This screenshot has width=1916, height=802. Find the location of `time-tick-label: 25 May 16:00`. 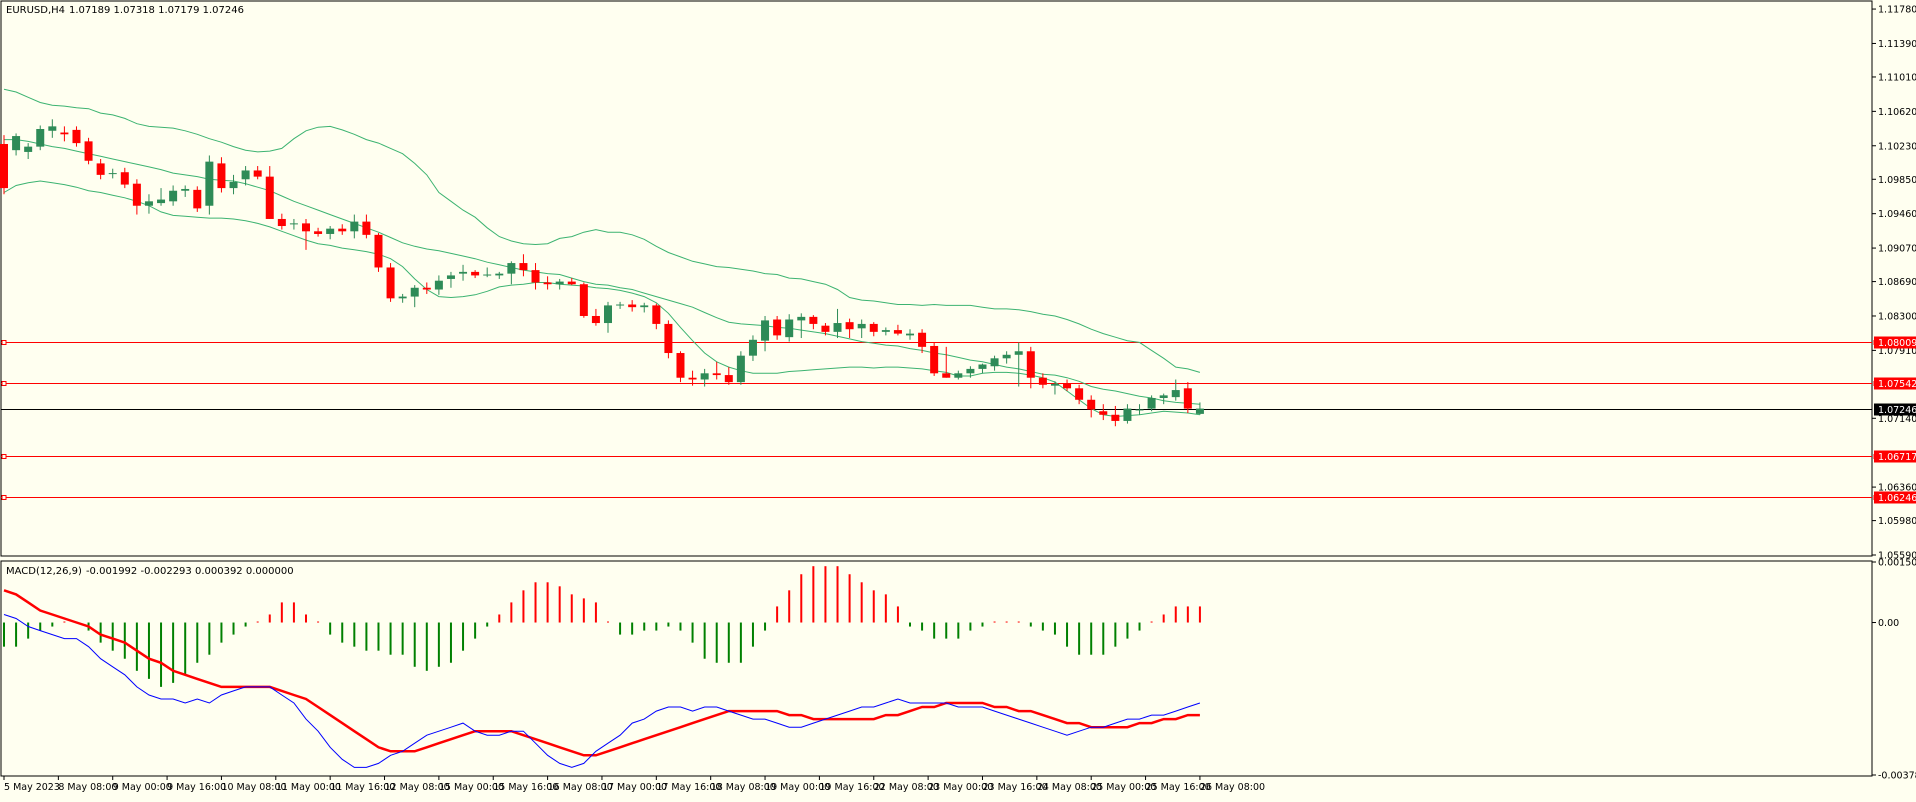

time-tick-label: 25 May 16:00 is located at coordinates (1178, 787).